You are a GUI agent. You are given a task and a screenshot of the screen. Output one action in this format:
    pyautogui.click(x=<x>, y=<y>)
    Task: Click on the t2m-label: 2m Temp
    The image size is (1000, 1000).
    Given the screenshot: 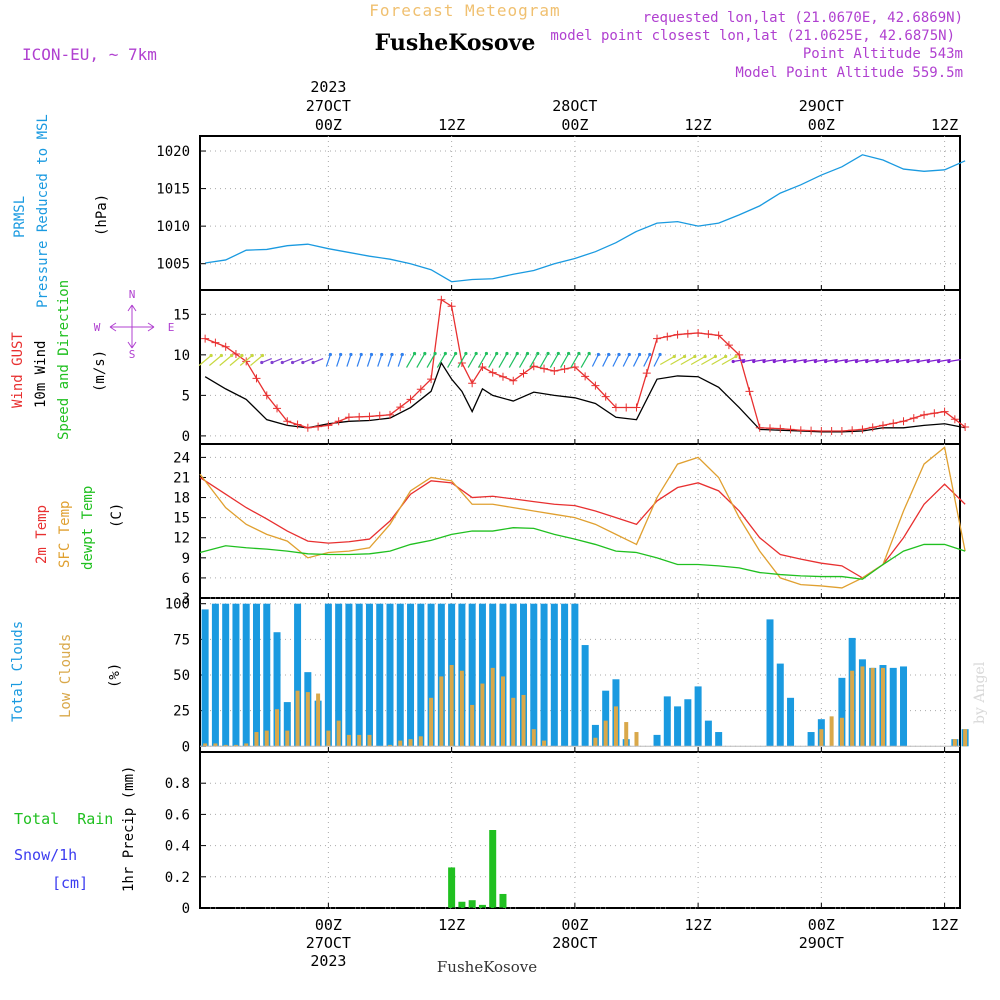 What is the action you would take?
    pyautogui.click(x=42, y=534)
    